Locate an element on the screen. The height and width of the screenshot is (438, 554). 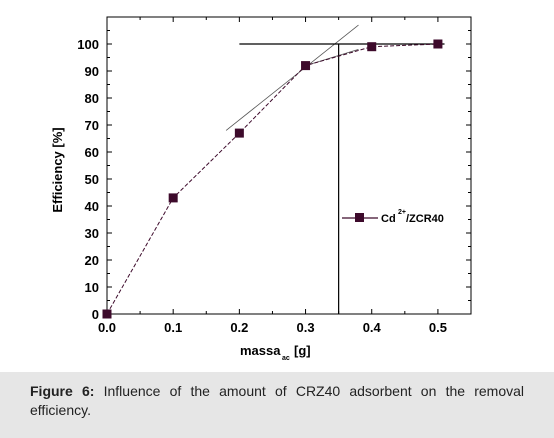
legend: Cd 2+ /ZCR40 is located at coordinates (393, 217).